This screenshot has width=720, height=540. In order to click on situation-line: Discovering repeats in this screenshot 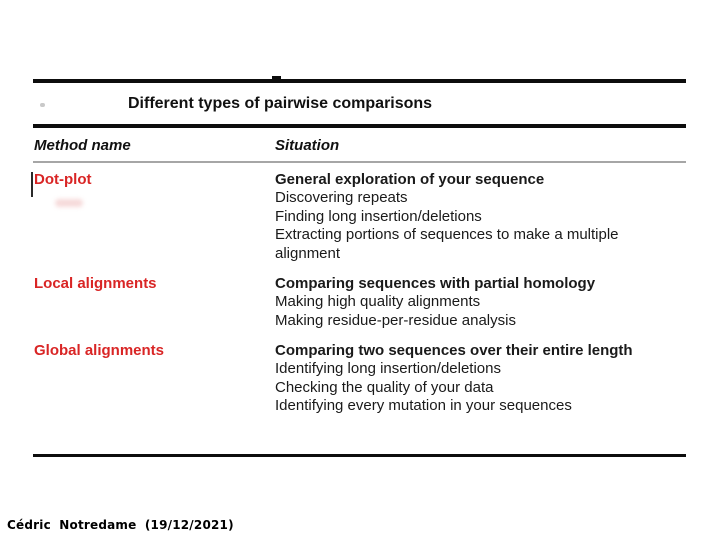, I will do `click(341, 198)`.